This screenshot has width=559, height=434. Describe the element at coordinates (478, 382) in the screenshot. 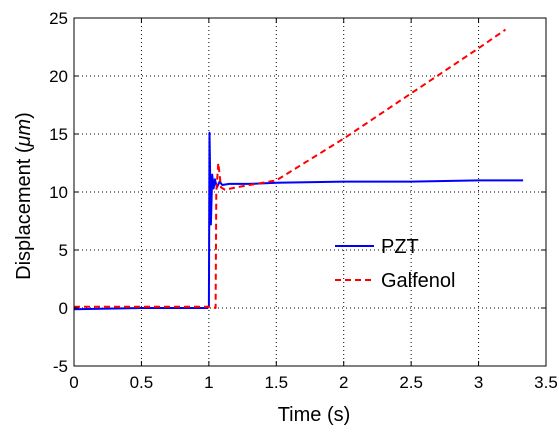

I see `x-tick-label: 3` at that location.